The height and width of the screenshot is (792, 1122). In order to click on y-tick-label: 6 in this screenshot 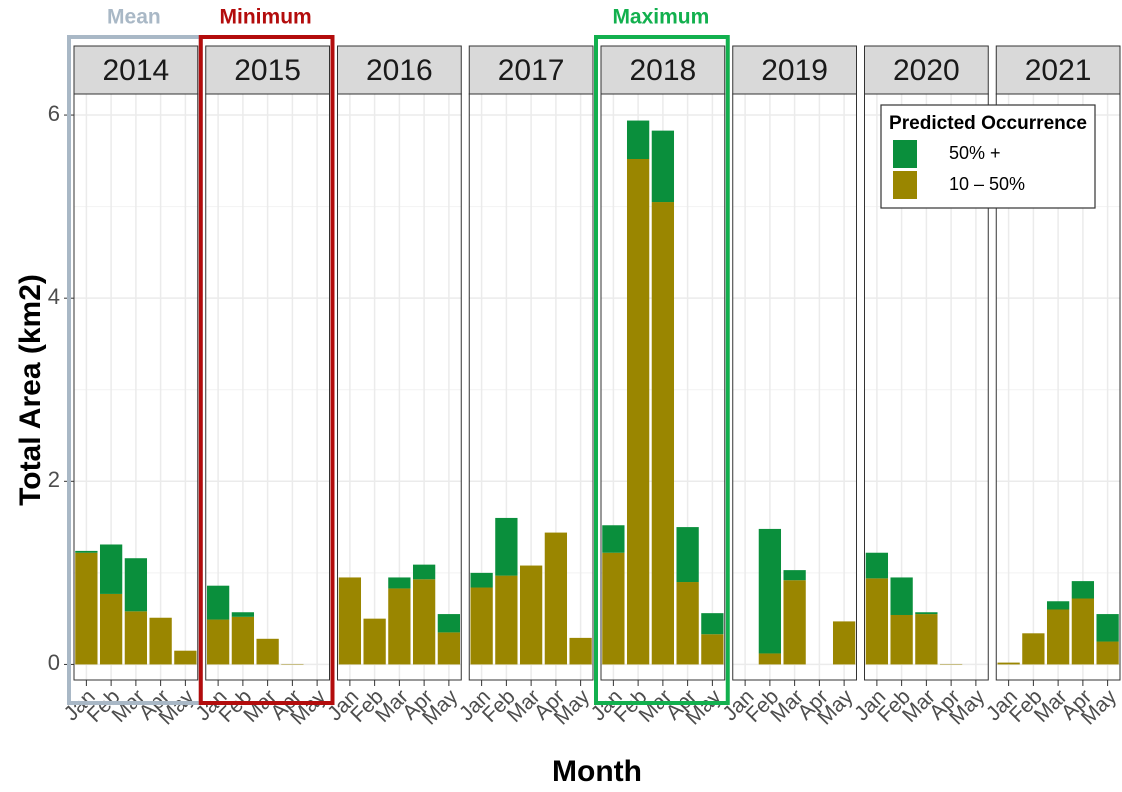, I will do `click(54, 113)`.